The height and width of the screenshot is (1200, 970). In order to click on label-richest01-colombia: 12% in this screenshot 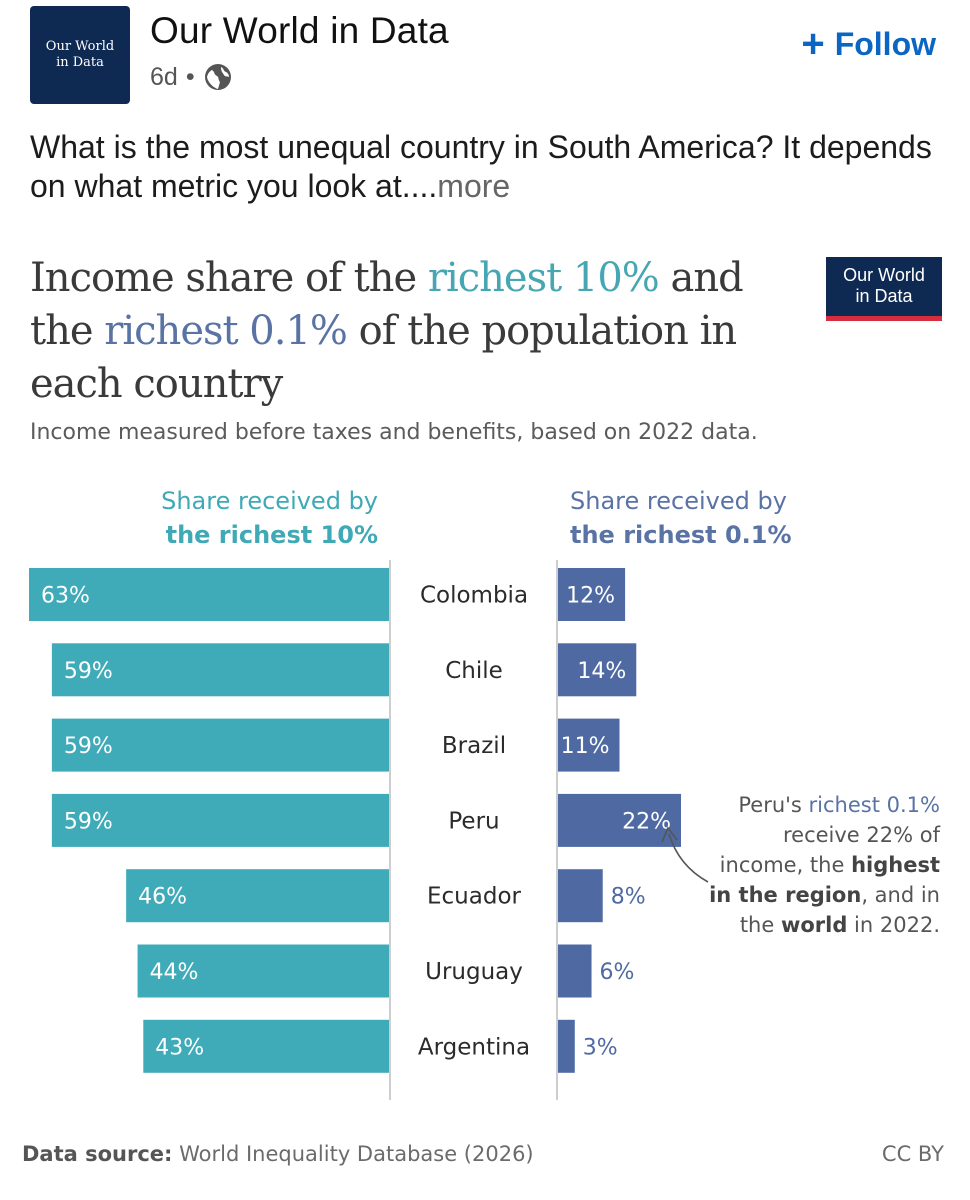, I will do `click(590, 596)`.